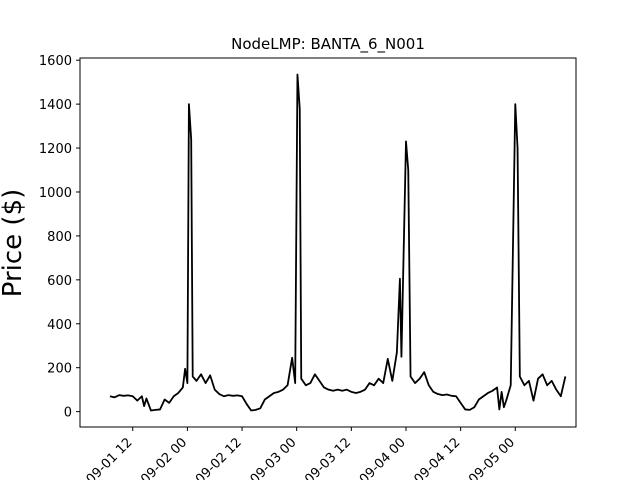 This screenshot has height=480, width=640. I want to click on y-tick-label: 1000, so click(55, 193).